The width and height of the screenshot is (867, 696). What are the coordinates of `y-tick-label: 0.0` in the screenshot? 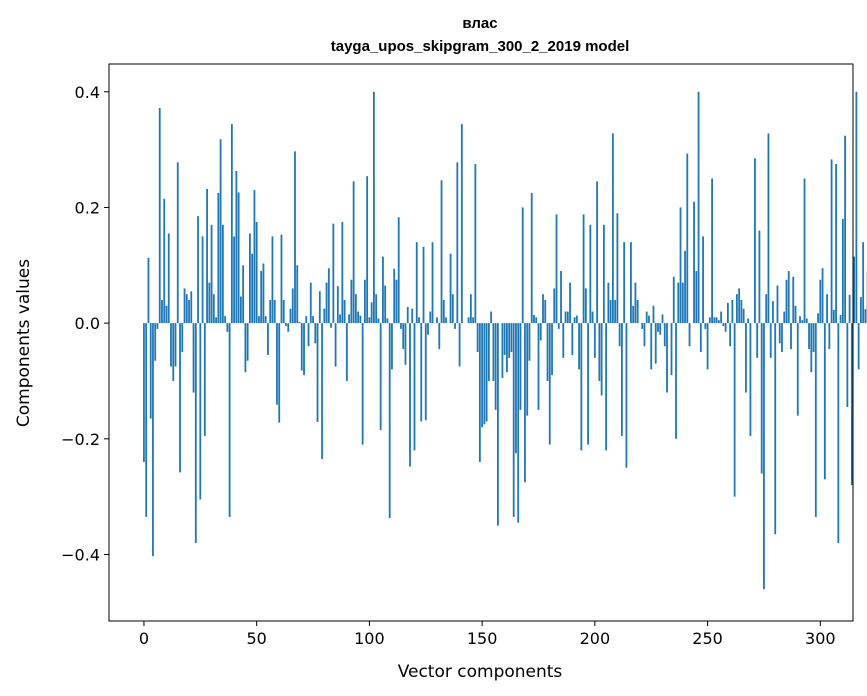 It's located at (87, 323).